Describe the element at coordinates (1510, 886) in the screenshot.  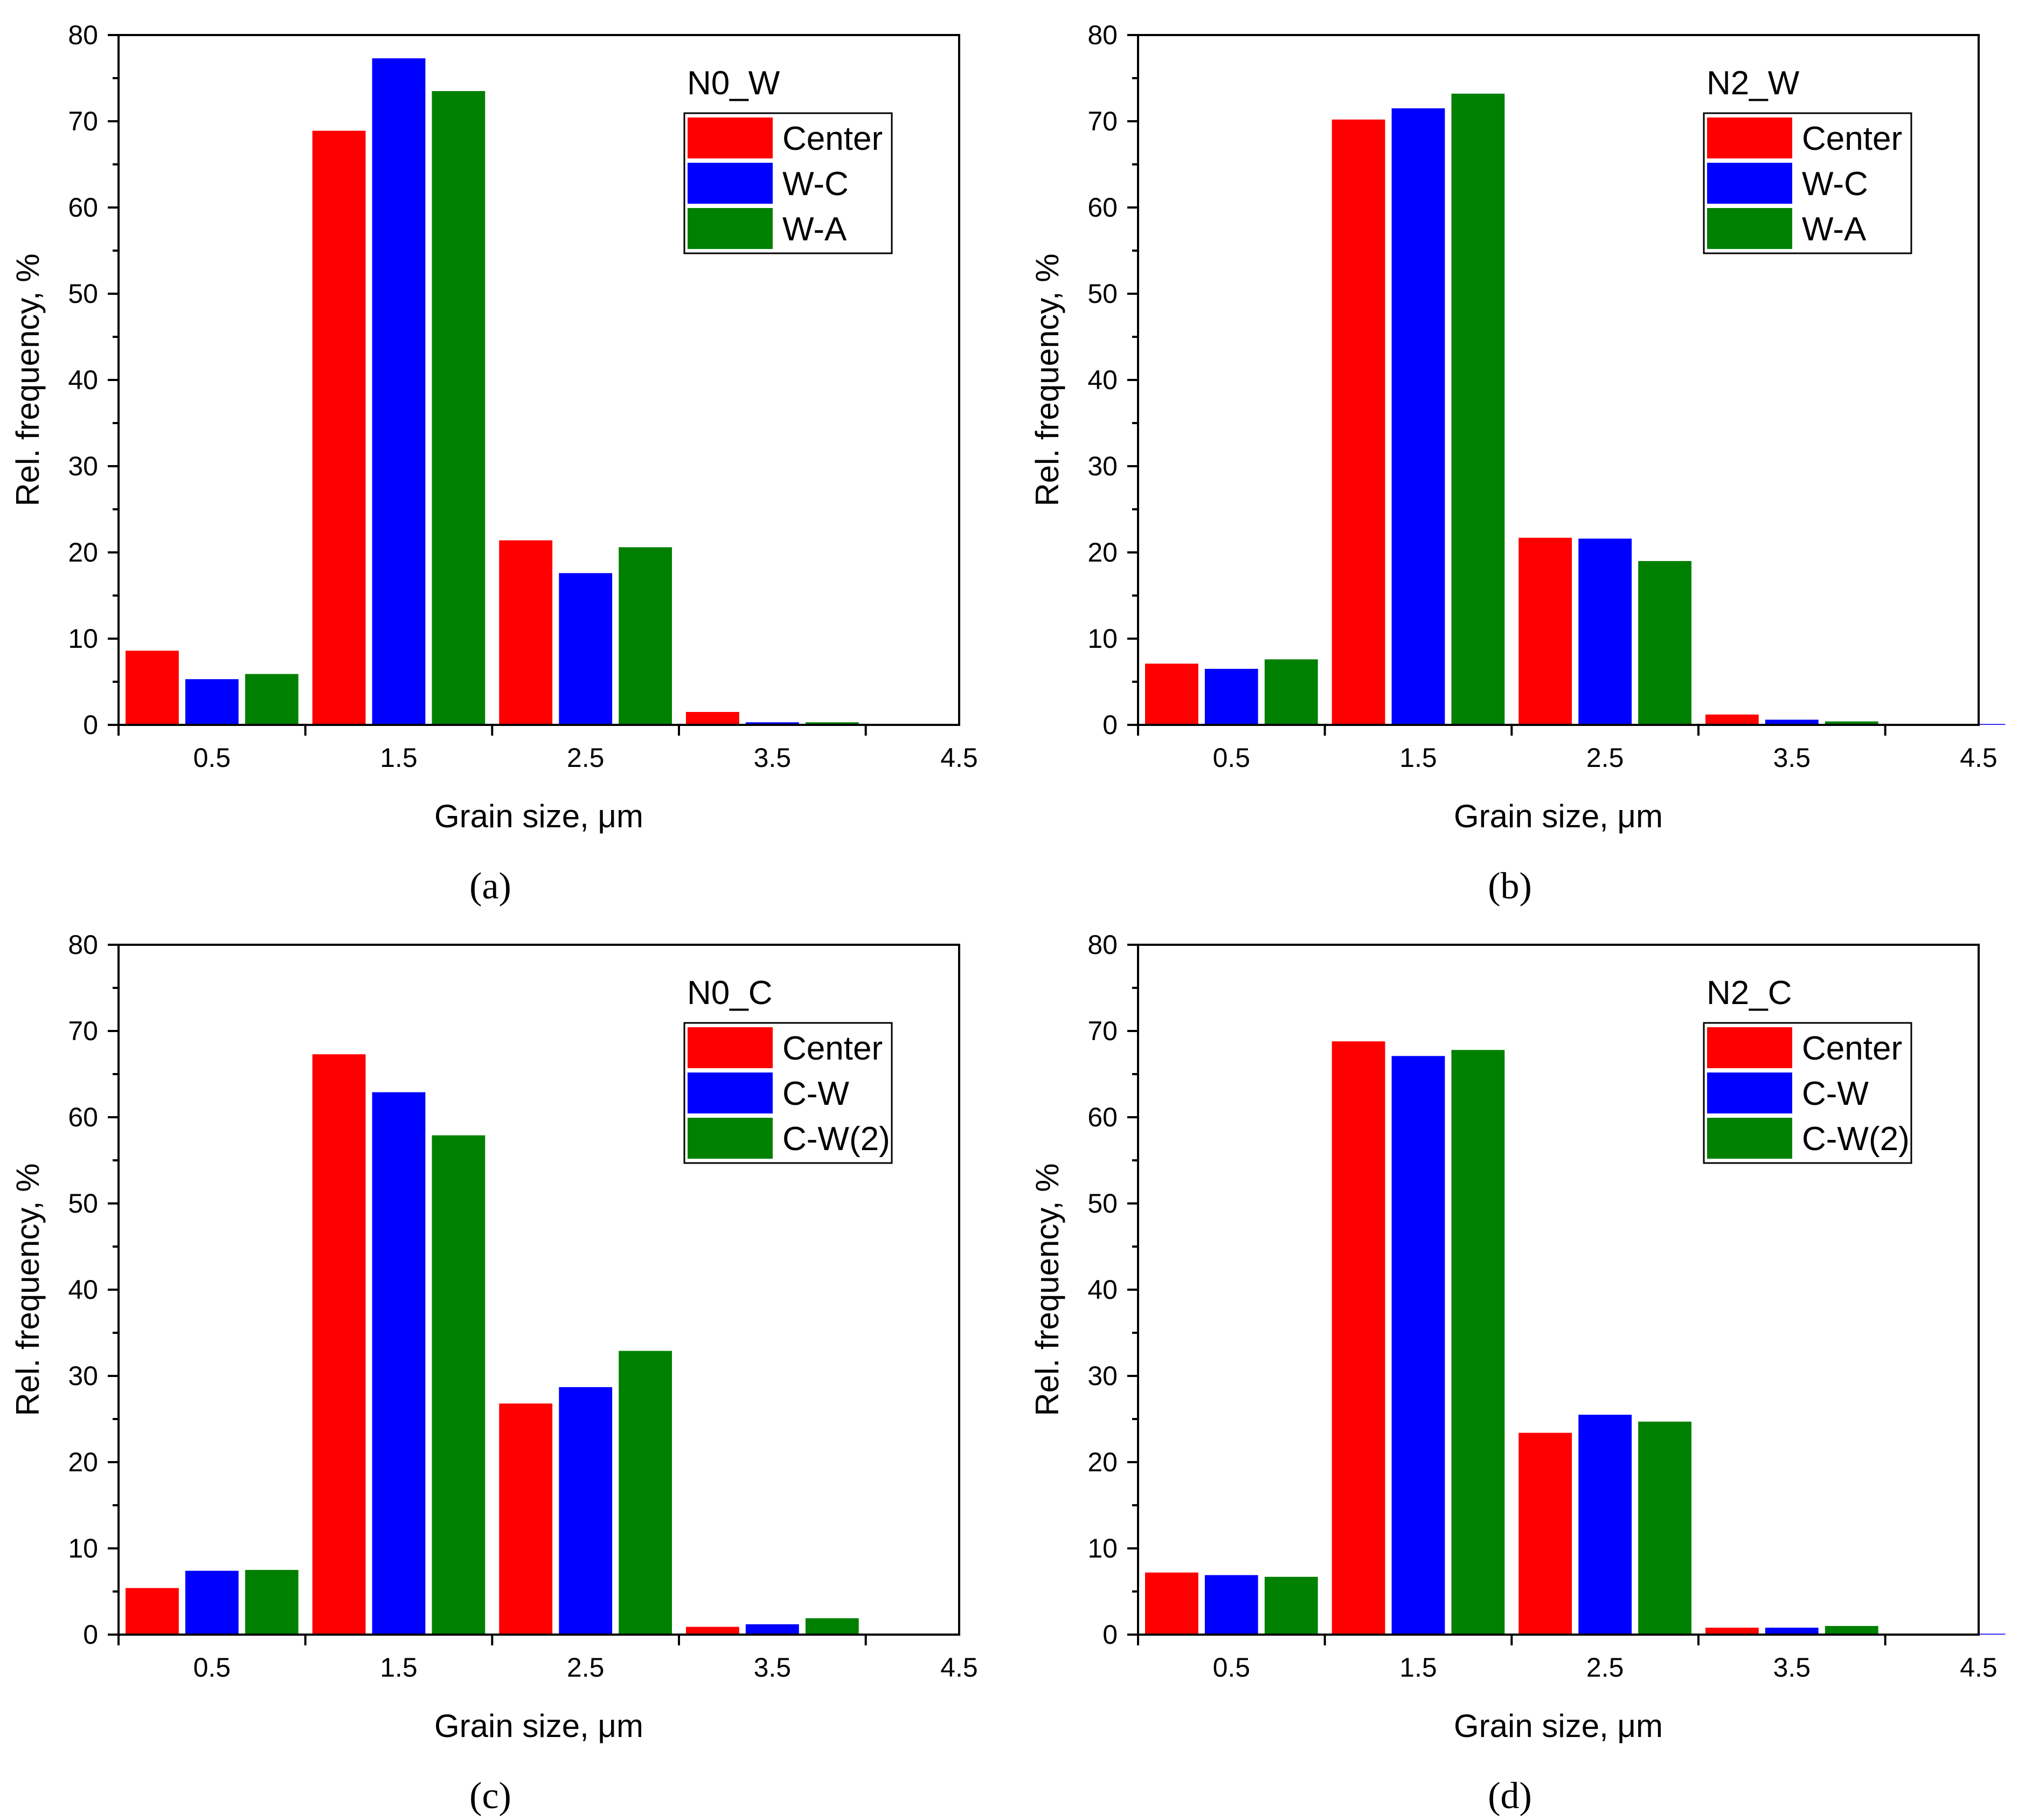
I see `panel-caption: (b)` at that location.